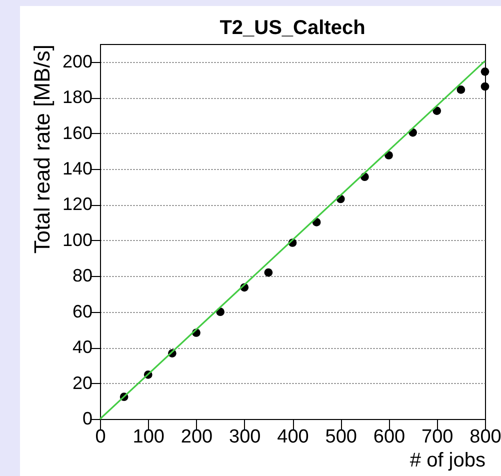 The image size is (501, 476). Describe the element at coordinates (82, 311) in the screenshot. I see `y-tick-label: 60` at that location.